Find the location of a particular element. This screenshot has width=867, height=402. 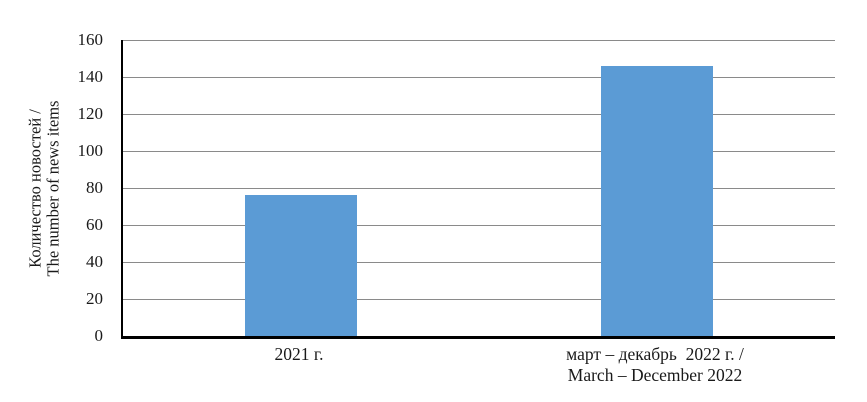

x-tick-label-line: 2021 г. is located at coordinates (299, 354).